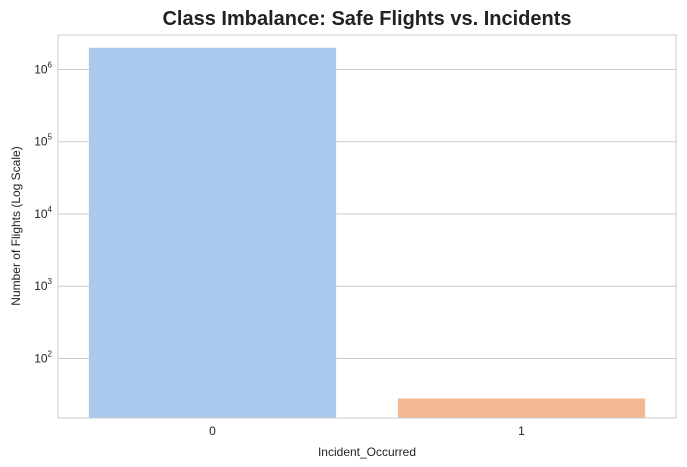  I want to click on y-tick-label: 10², so click(43, 357).